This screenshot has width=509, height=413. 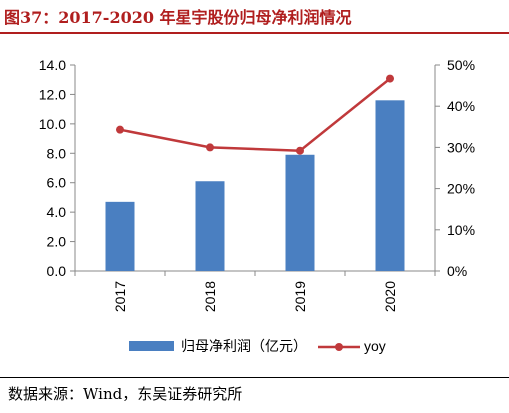 I want to click on right-axis-tick-label: 20%, so click(x=461, y=189).